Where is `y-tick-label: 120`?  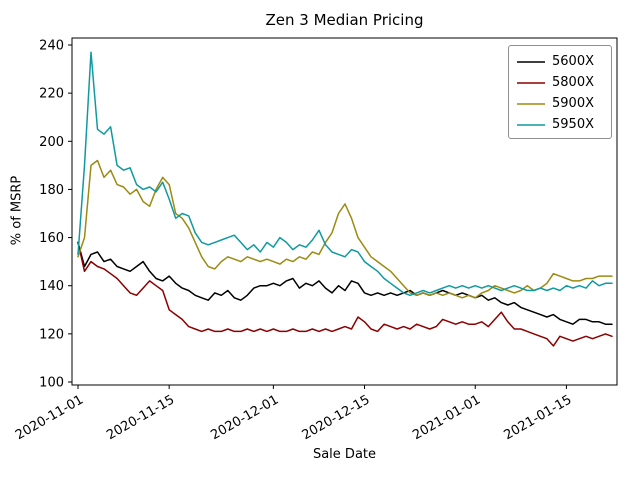 y-tick-label: 120 is located at coordinates (51, 334).